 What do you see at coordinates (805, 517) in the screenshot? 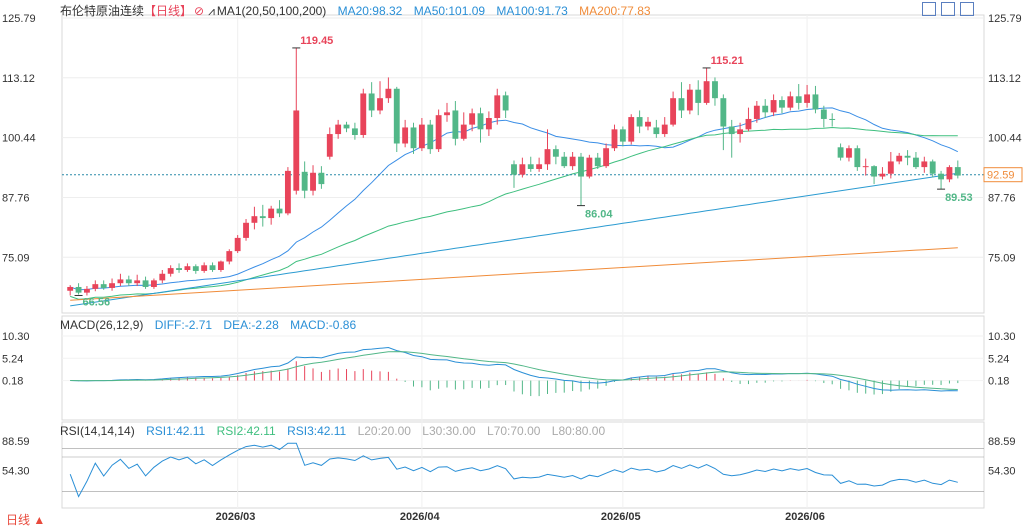
I see `x-tick-label: 2026/06` at bounding box center [805, 517].